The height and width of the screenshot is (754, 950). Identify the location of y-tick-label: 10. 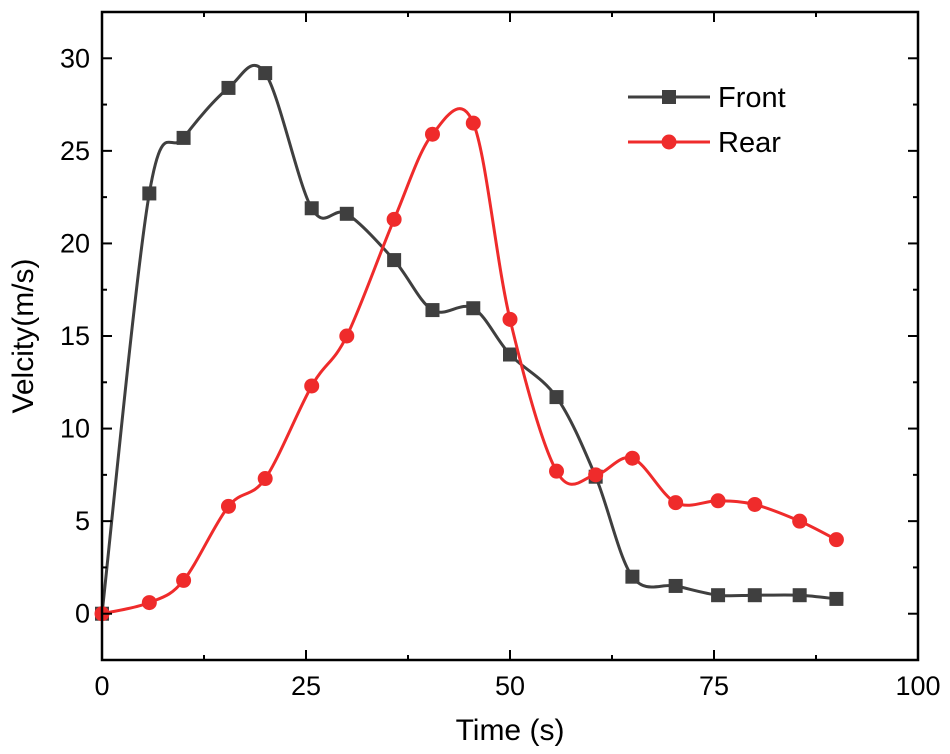
(75, 429).